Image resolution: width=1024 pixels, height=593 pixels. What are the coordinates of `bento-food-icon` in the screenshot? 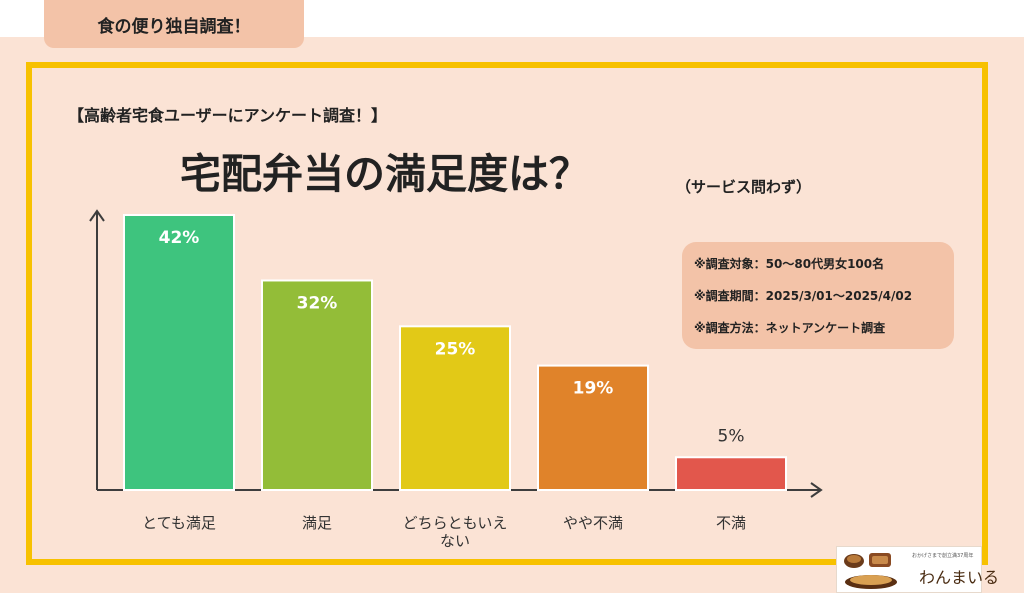 It's located at (870, 571).